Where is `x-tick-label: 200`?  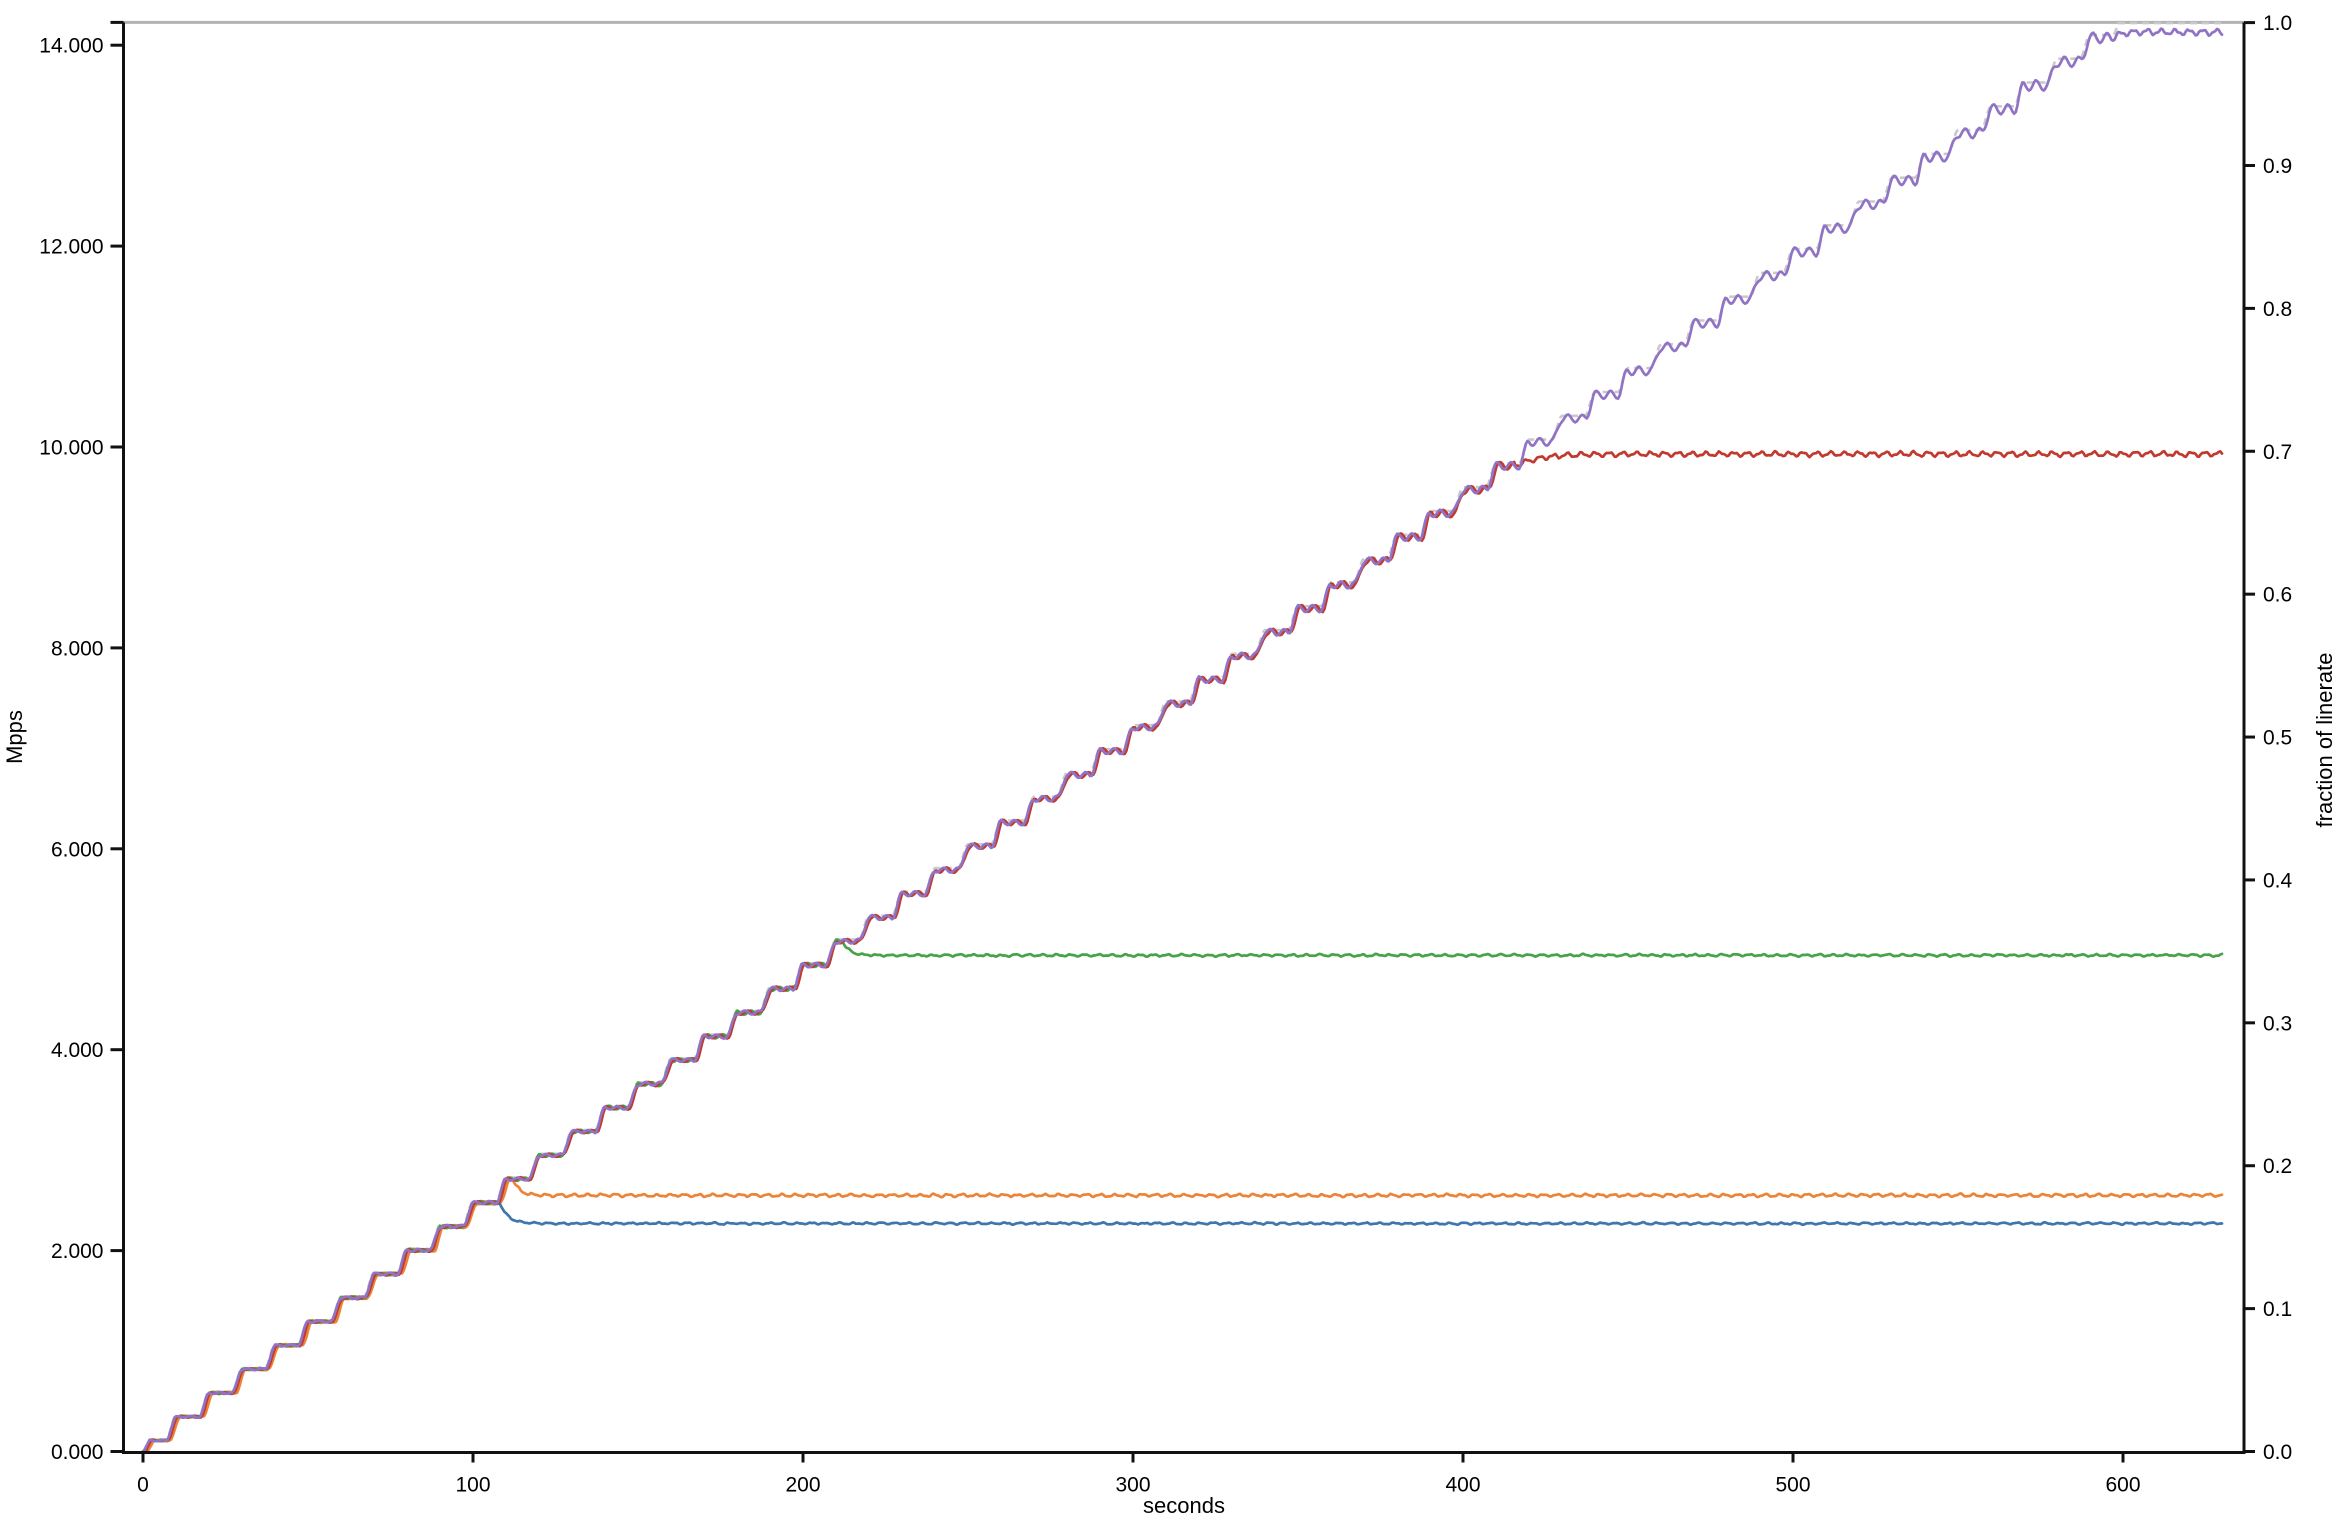
x-tick-label: 200 is located at coordinates (802, 1485).